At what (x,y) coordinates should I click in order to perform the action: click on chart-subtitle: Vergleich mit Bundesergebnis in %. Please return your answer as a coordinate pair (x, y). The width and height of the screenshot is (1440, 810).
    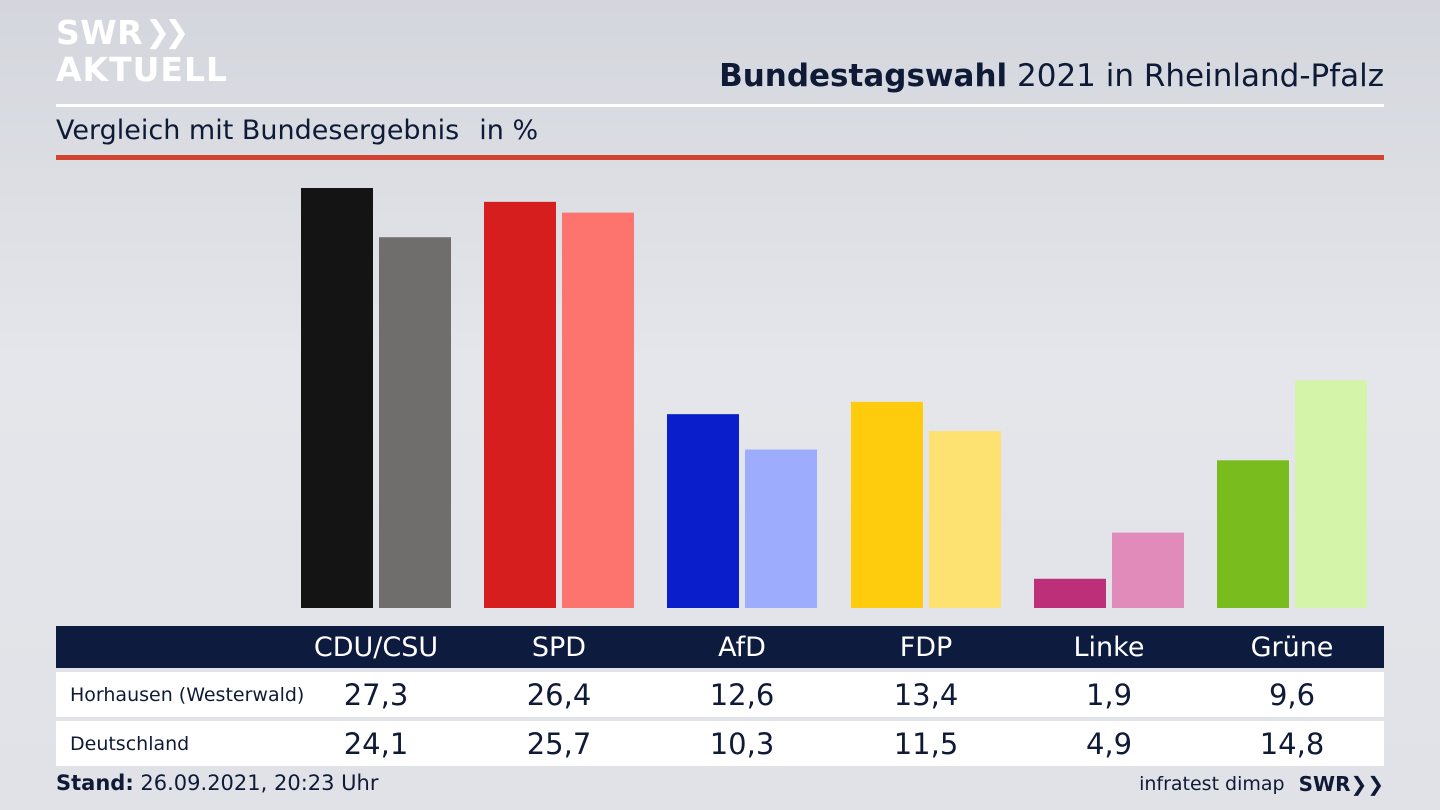
    Looking at the image, I should click on (297, 130).